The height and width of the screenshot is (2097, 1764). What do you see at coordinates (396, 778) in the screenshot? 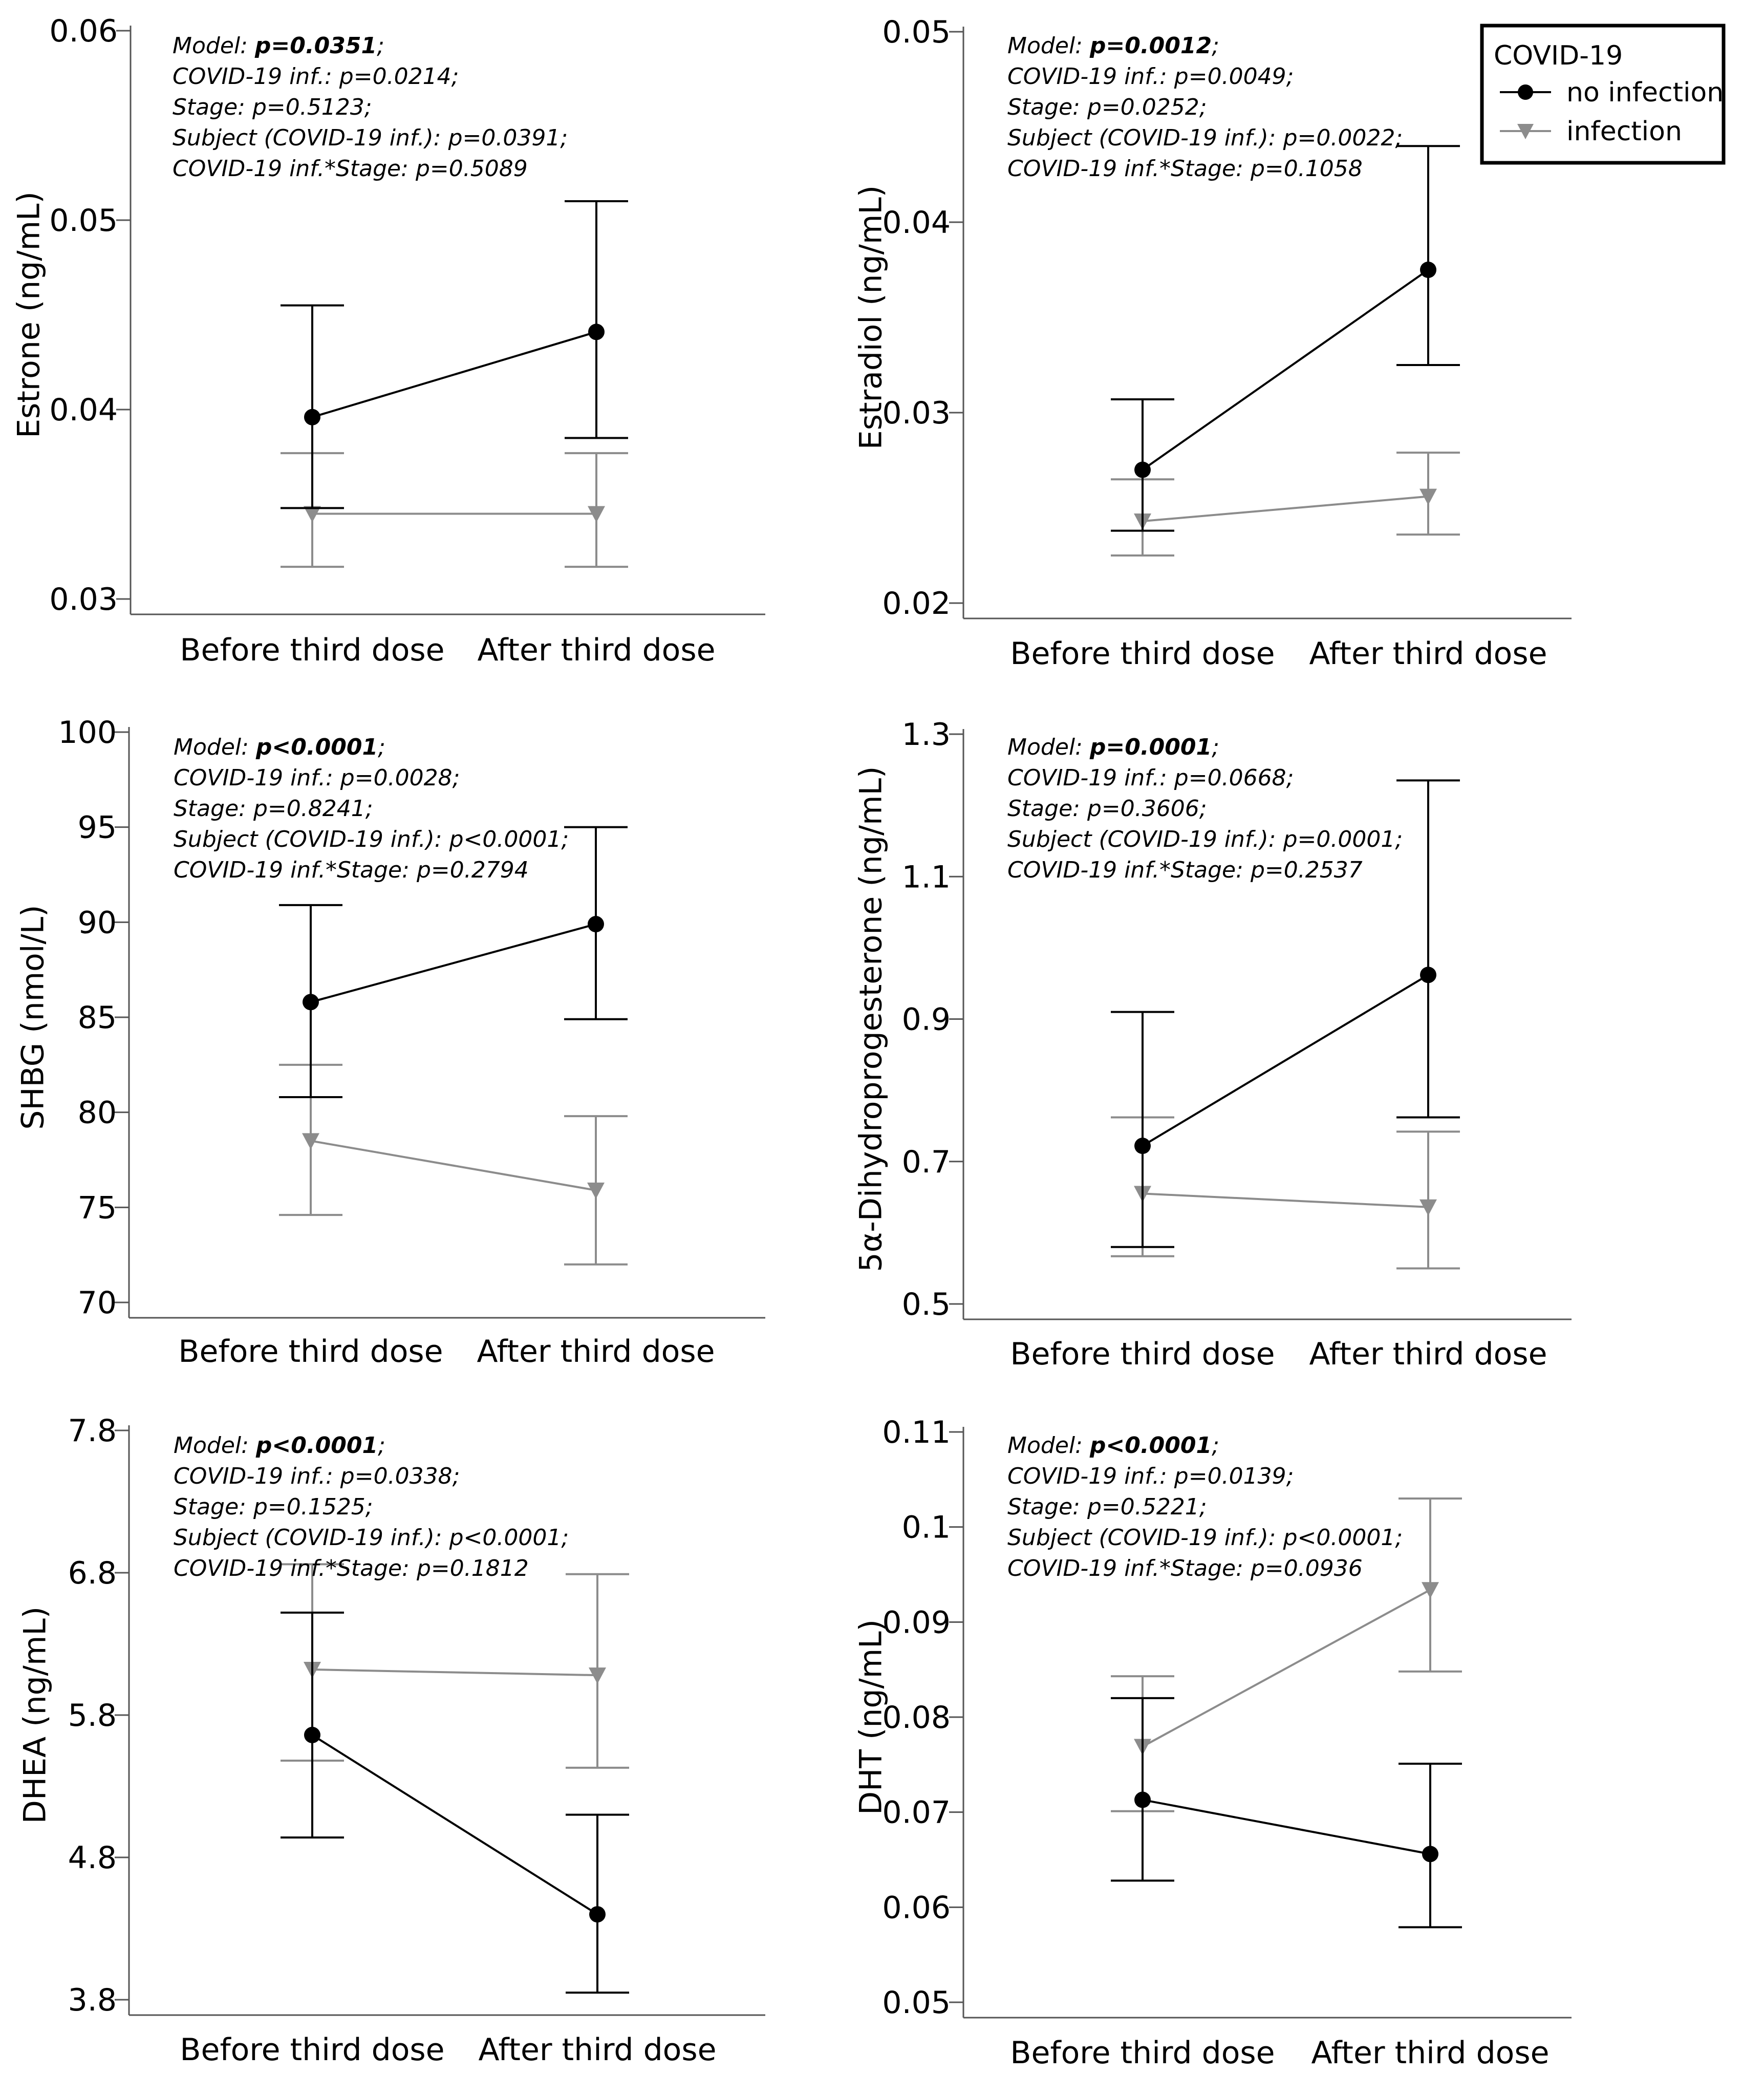
I see `stat-value: p=0.0028` at bounding box center [396, 778].